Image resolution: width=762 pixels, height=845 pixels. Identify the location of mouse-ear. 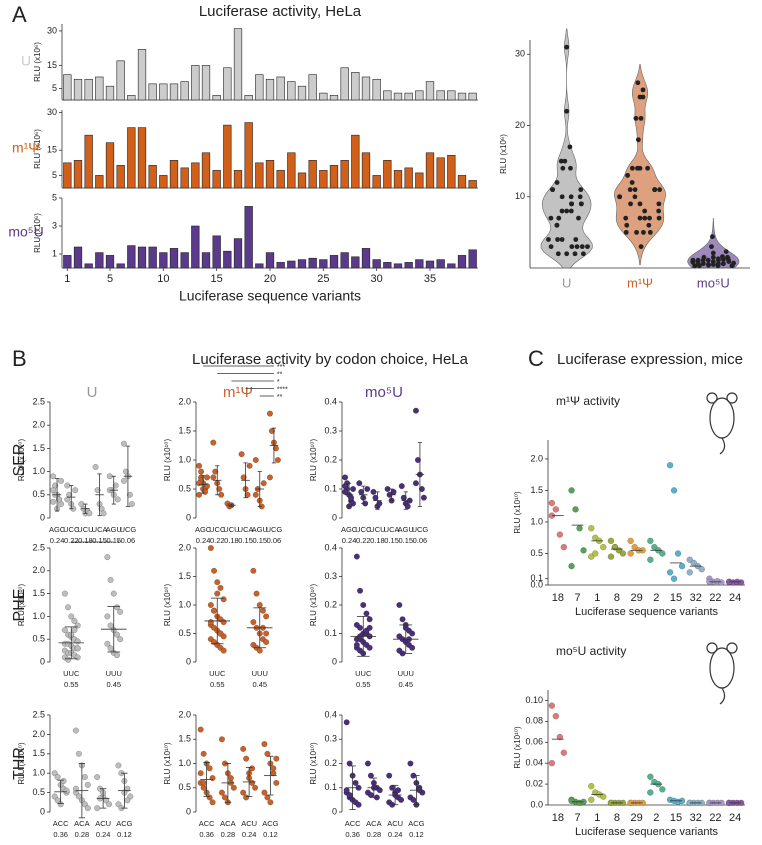
(732, 398).